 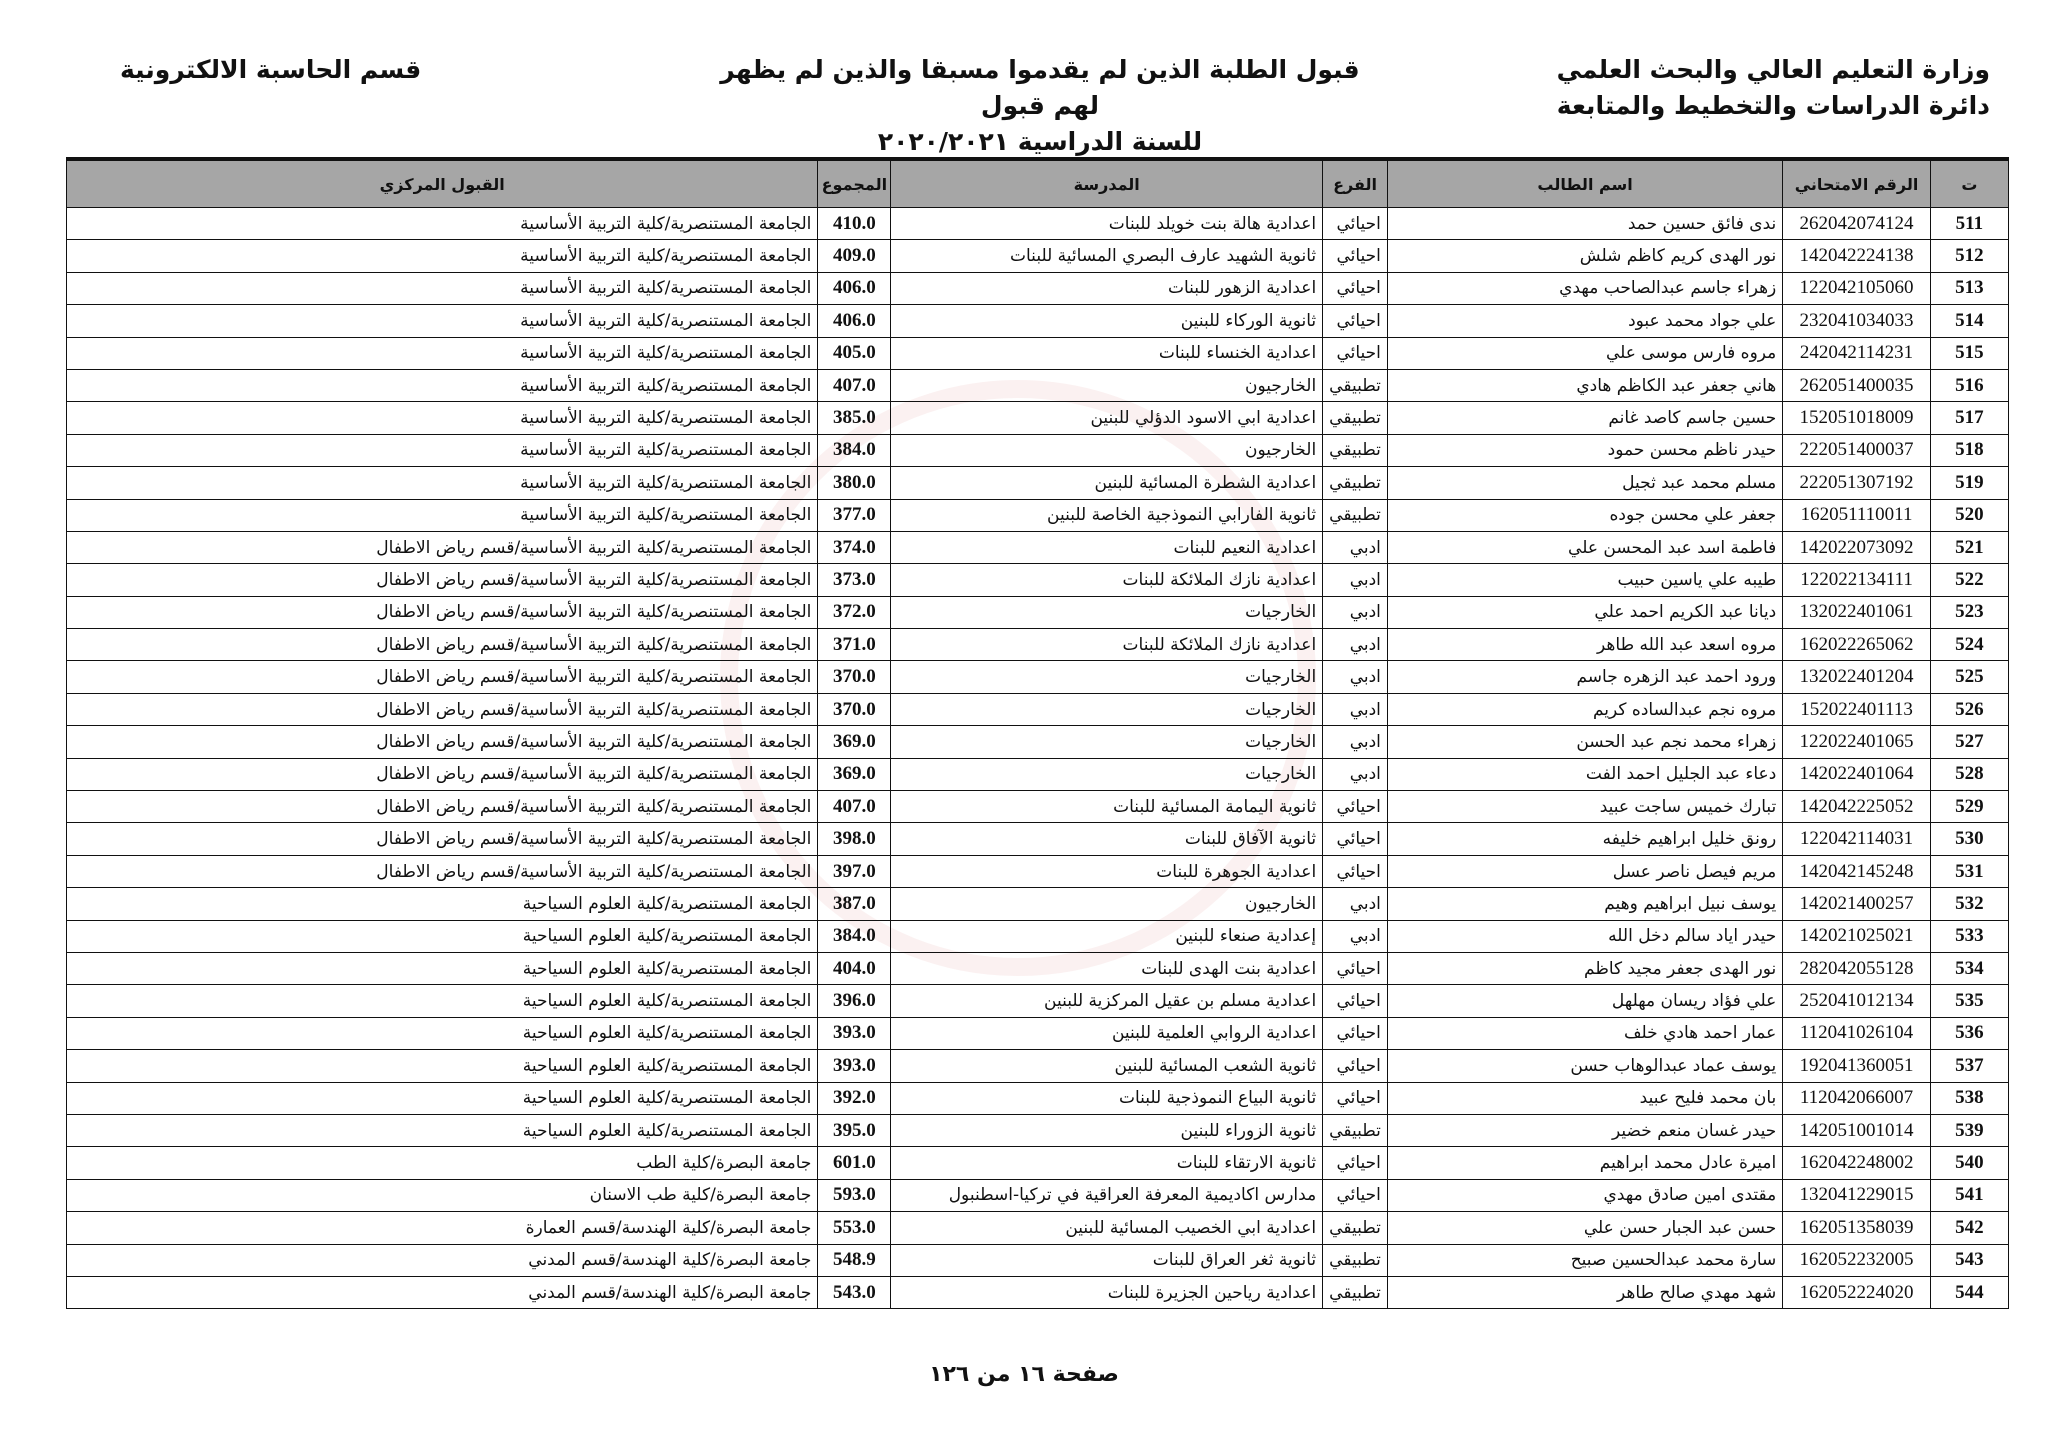 What do you see at coordinates (1107, 288) in the screenshot?
I see `cell-school: اعدادية الزهور للبنات` at bounding box center [1107, 288].